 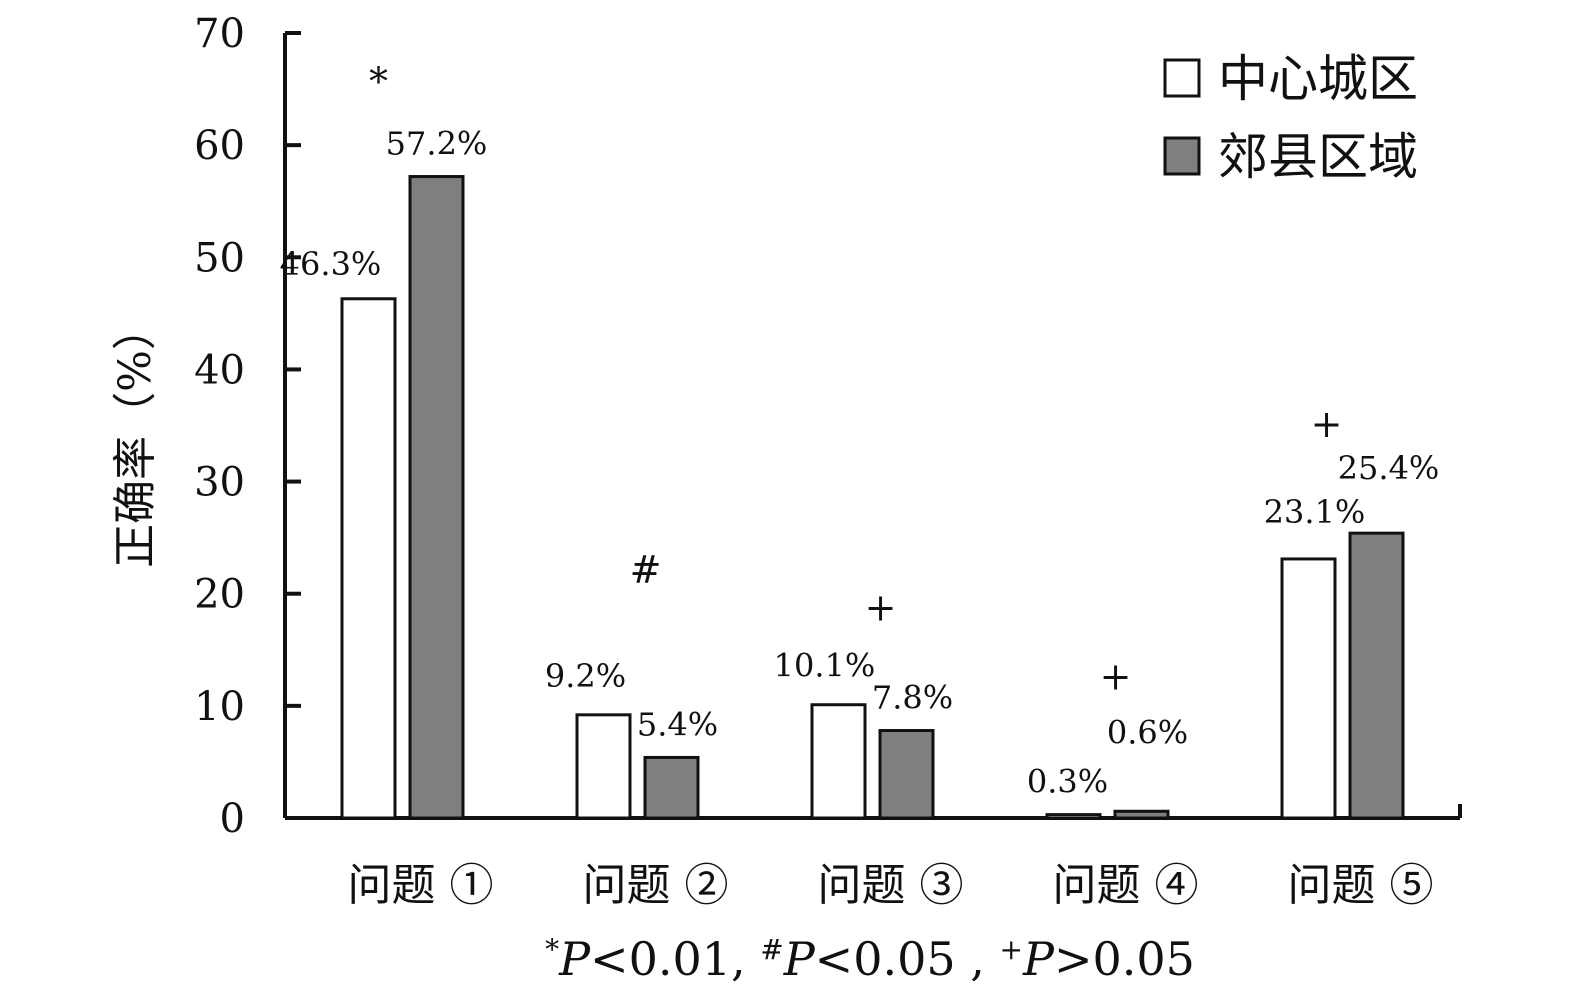 I want to click on y-tick-label: 10, so click(x=219, y=707).